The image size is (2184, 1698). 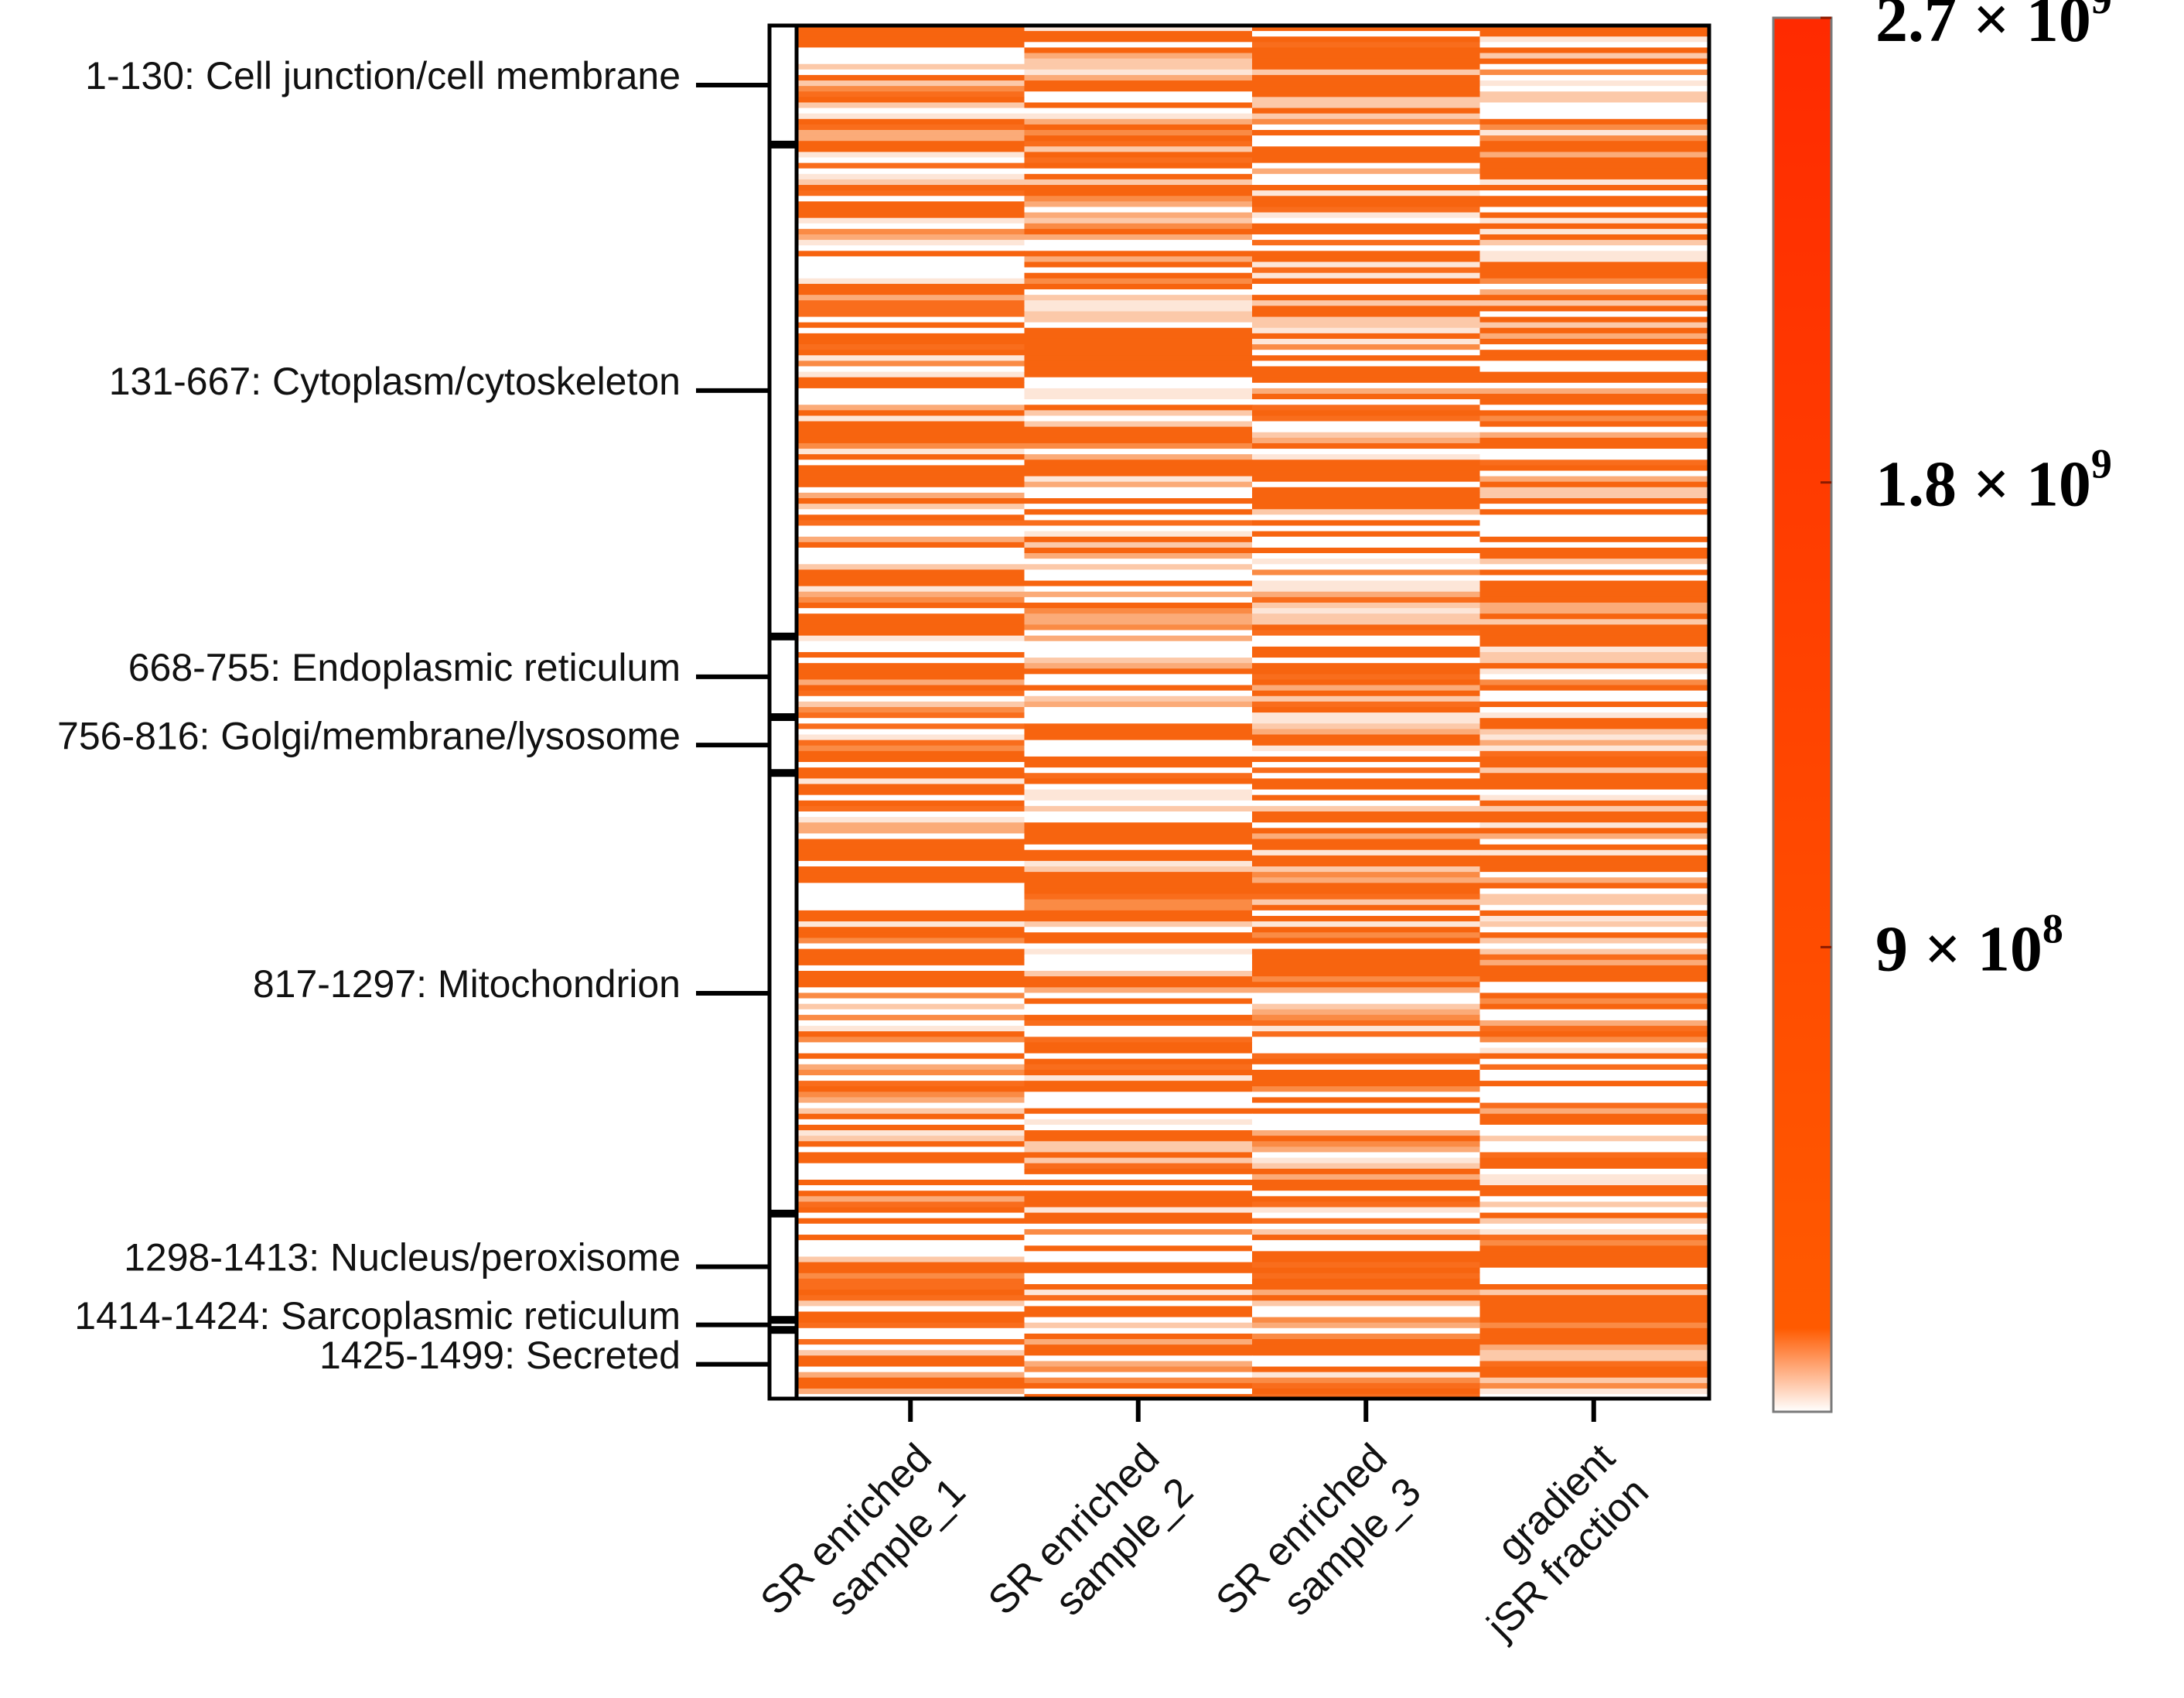 What do you see at coordinates (1994, 28) in the screenshot?
I see `colorbar-tick-label: 2.7 × 109` at bounding box center [1994, 28].